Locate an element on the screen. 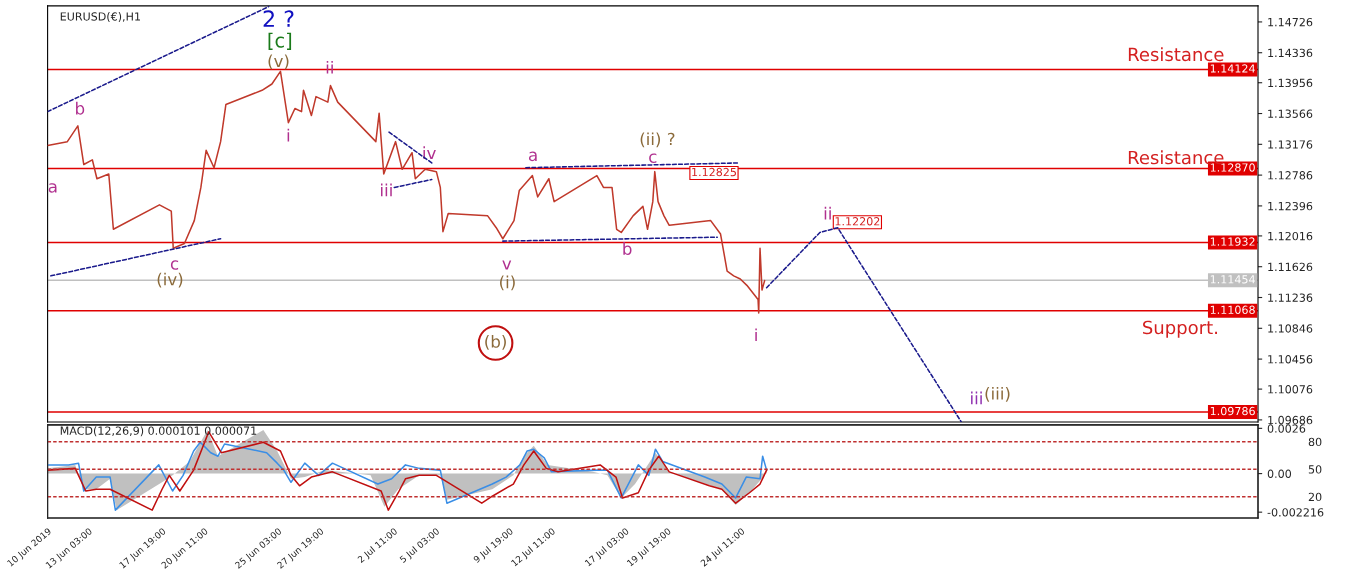  ref-line-label: 1.14124 is located at coordinates (1232, 68).